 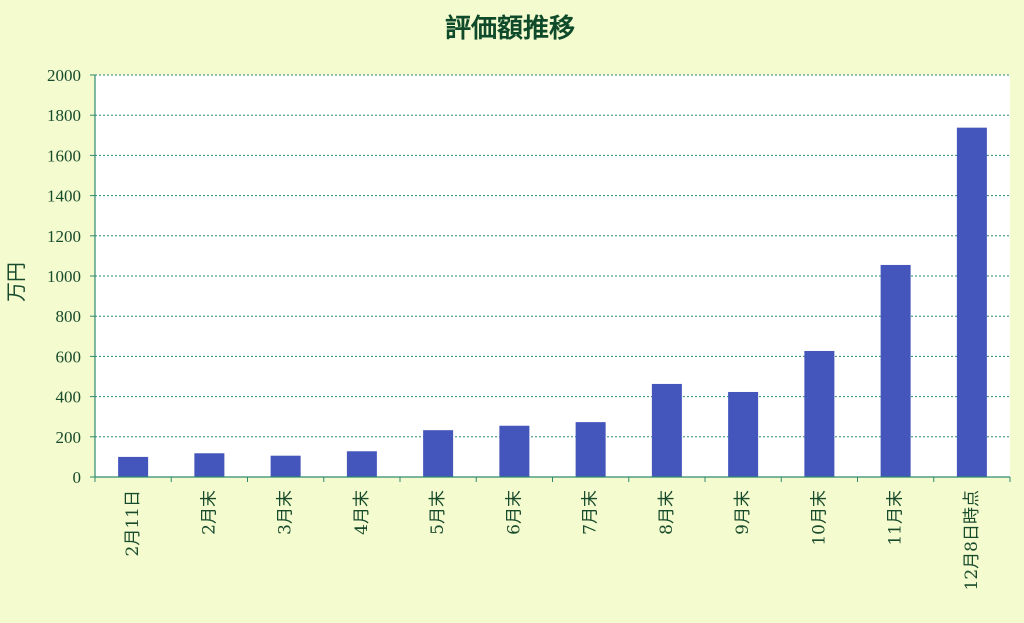 I want to click on x-tick-label: 3月末, so click(x=286, y=512).